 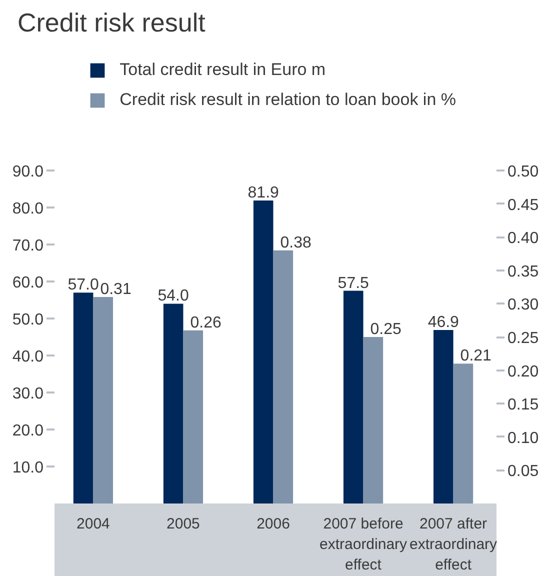 What do you see at coordinates (93, 524) in the screenshot?
I see `x-tick-label: 2004` at bounding box center [93, 524].